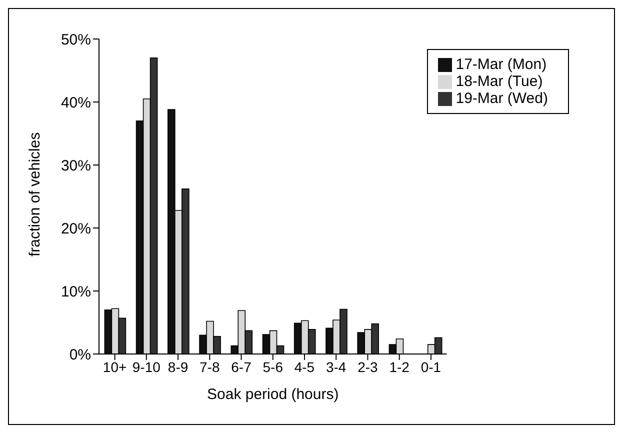  What do you see at coordinates (75, 229) in the screenshot?
I see `y-tick-label: 20%` at bounding box center [75, 229].